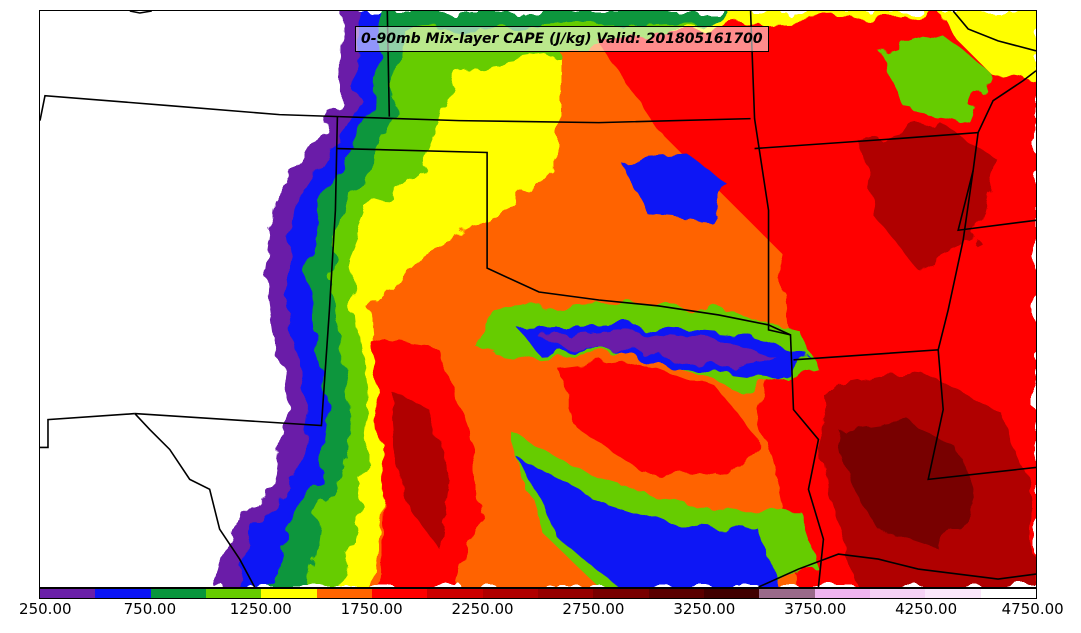 The width and height of the screenshot is (1081, 633). What do you see at coordinates (419, 469) in the screenshot?
I see `cape-band-dark-red-west` at bounding box center [419, 469].